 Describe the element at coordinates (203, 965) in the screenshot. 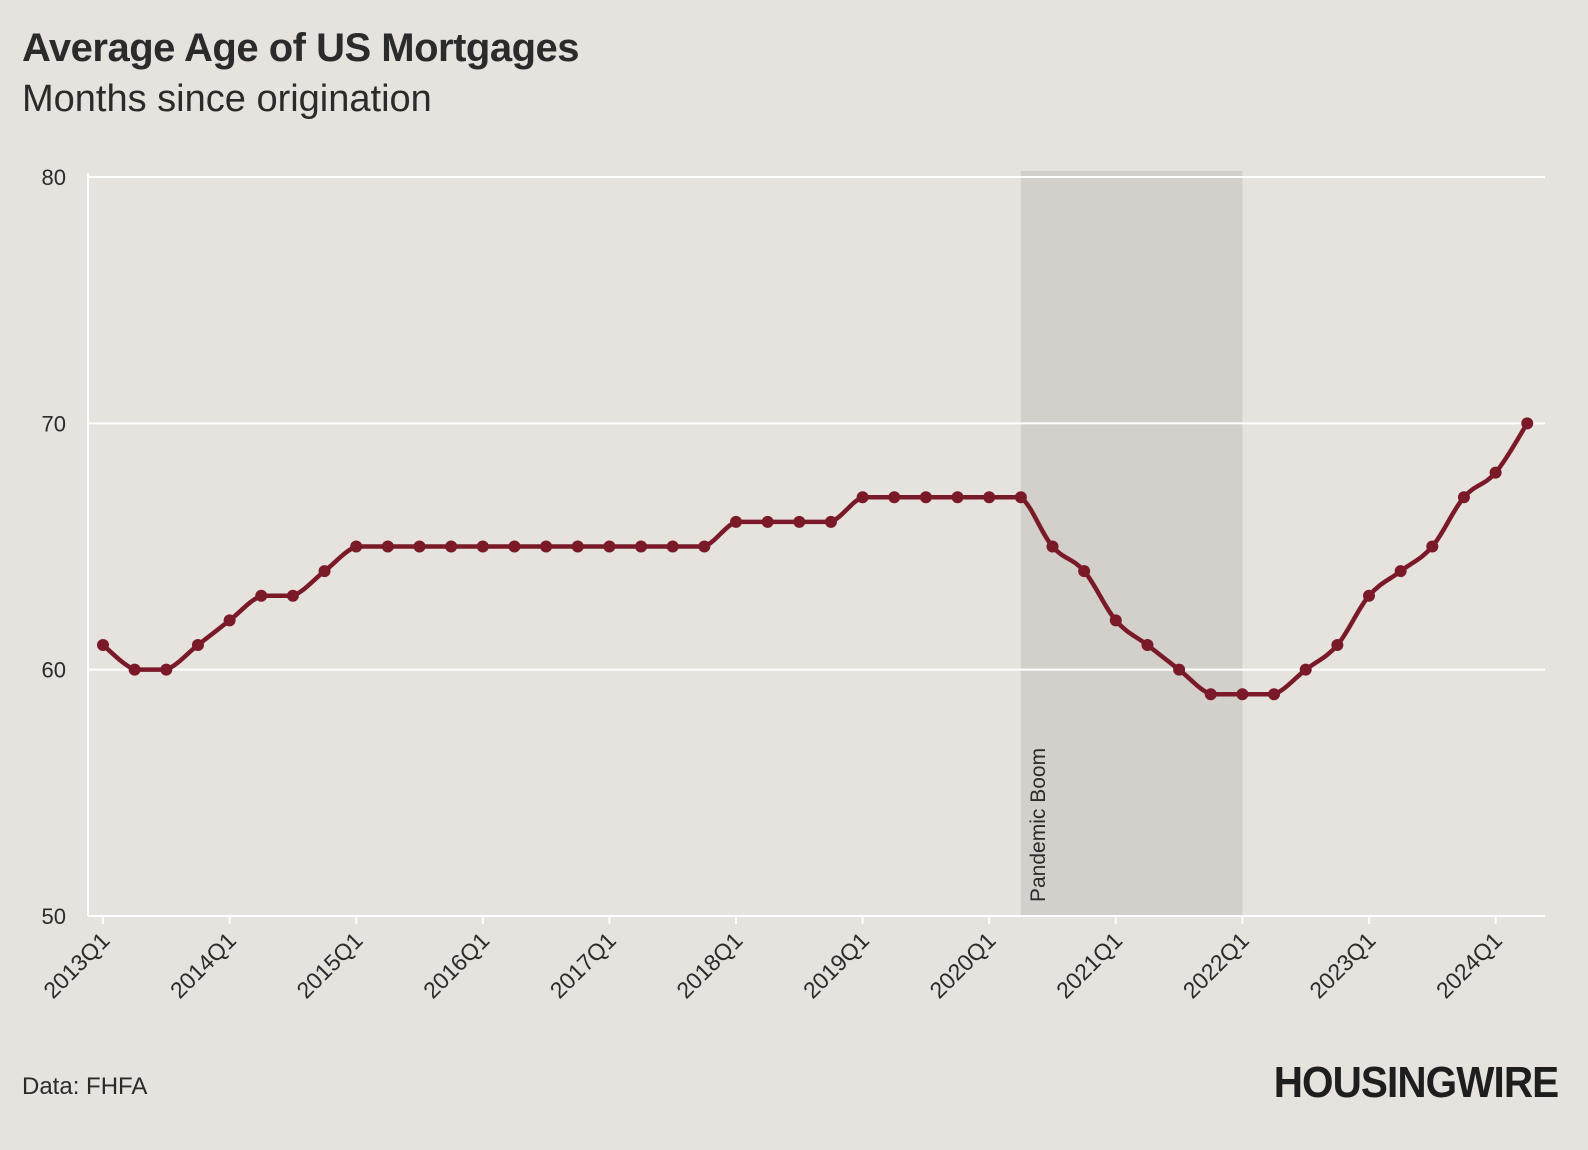

I see `x-tick-label: 2014Q1` at that location.